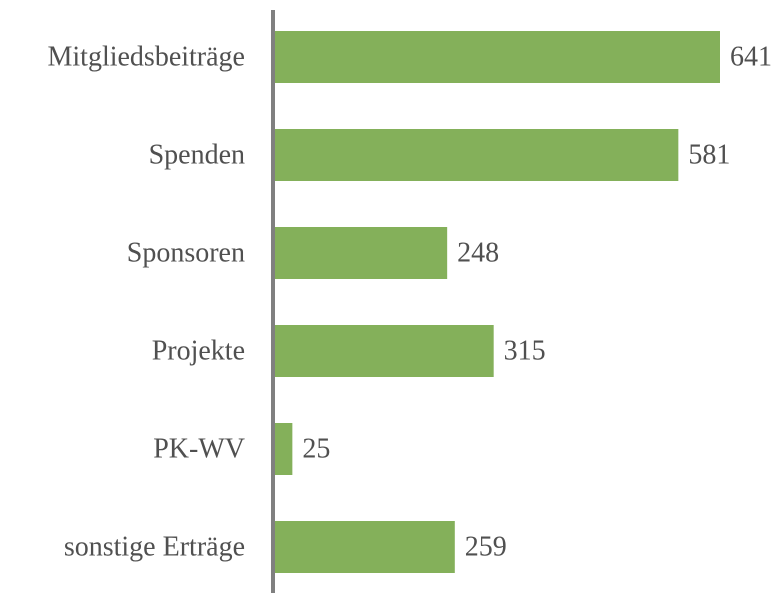 The image size is (780, 593). I want to click on value-label: 641, so click(751, 56).